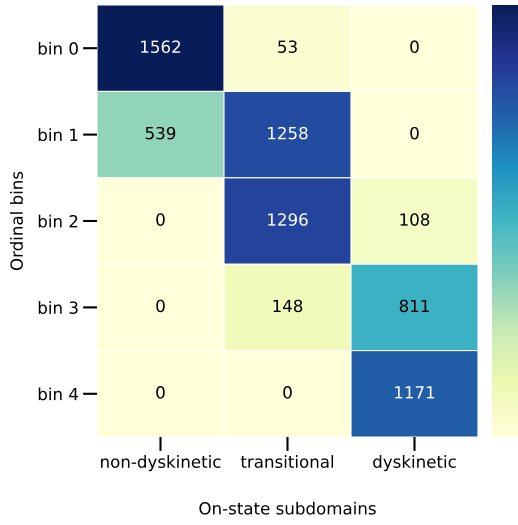  Describe the element at coordinates (58, 307) in the screenshot. I see `y-tick-label: bin 3` at that location.